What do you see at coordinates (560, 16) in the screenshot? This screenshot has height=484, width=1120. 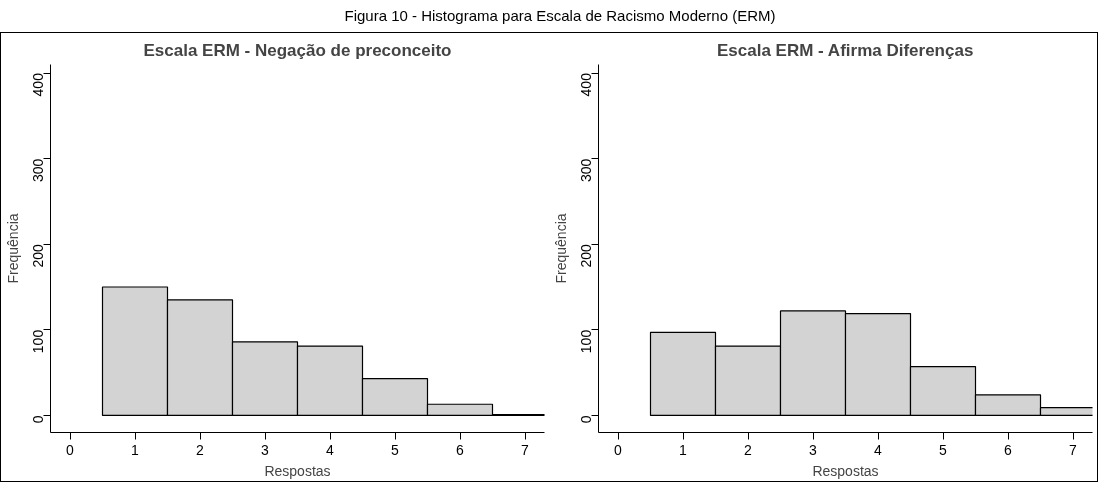 I see `text: Figura 10 - Histograma para Escala de Racismo Moderno (ERM)` at bounding box center [560, 16].